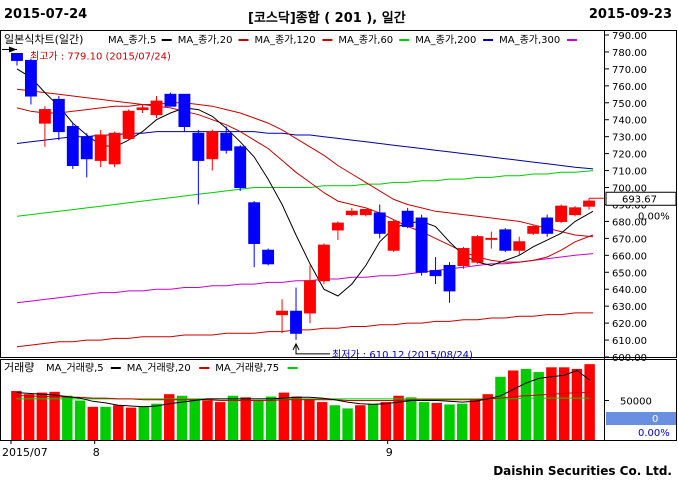  What do you see at coordinates (100, 56) in the screenshot?
I see `high-annotation: 최고가 : 779.10 (2015/07/24)` at bounding box center [100, 56].